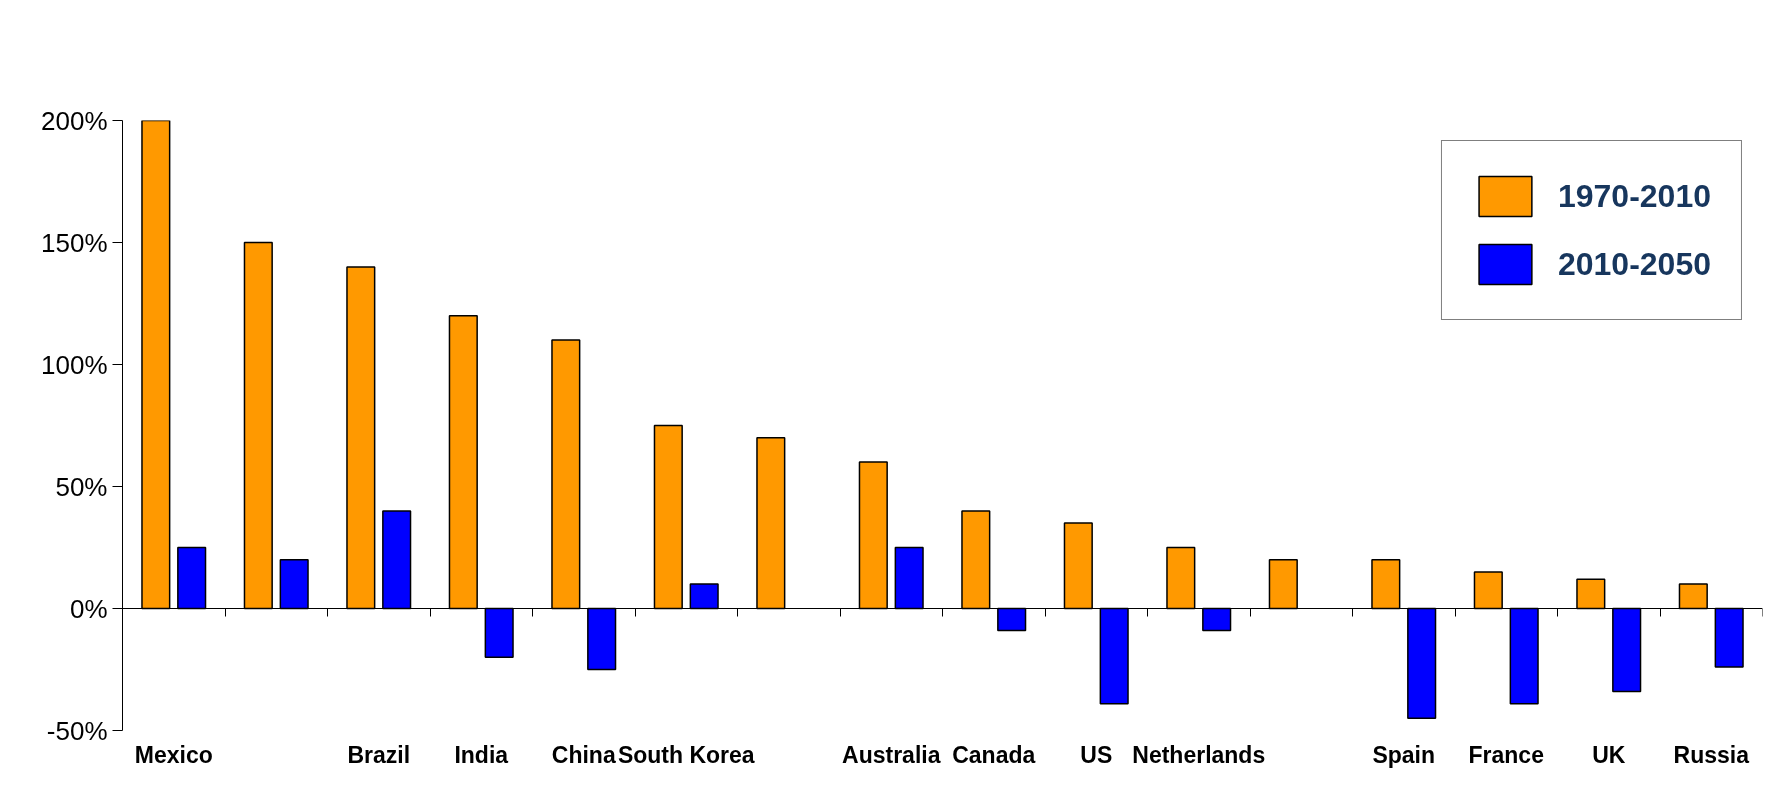 This screenshot has height=799, width=1788. I want to click on x-tick-label: Brazil, so click(379, 754).